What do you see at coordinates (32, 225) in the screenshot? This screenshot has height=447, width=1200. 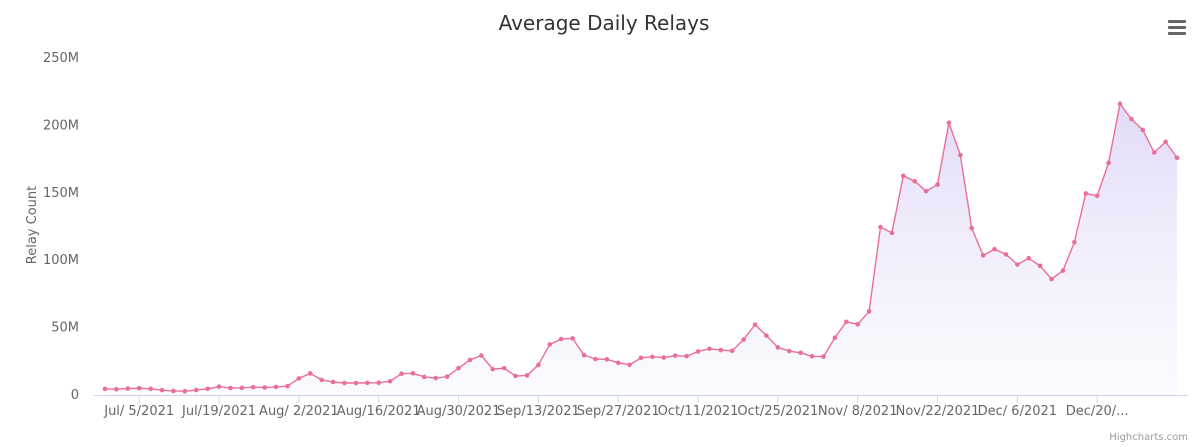 I see `y-axis-title: Relay Count` at bounding box center [32, 225].